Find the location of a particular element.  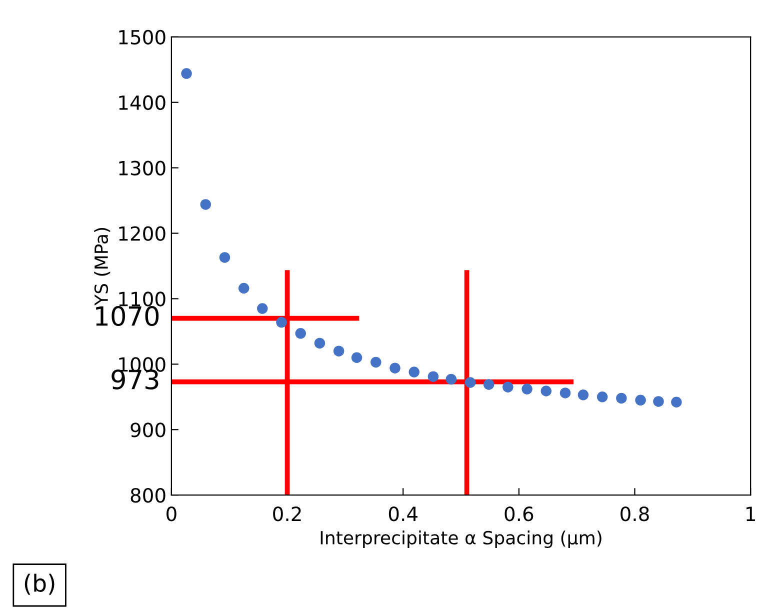

y-tick-label: 1300 is located at coordinates (142, 168).